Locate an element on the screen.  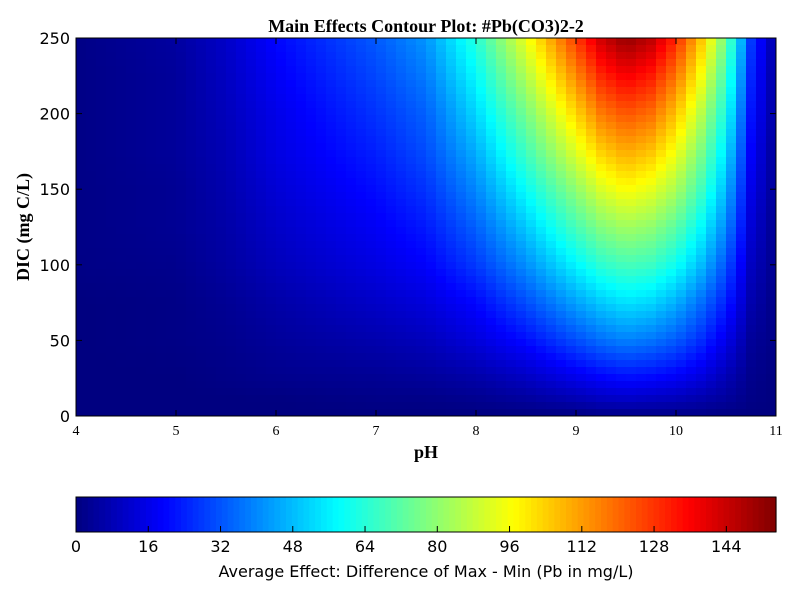
y-tick-label: 150 is located at coordinates (54, 189).